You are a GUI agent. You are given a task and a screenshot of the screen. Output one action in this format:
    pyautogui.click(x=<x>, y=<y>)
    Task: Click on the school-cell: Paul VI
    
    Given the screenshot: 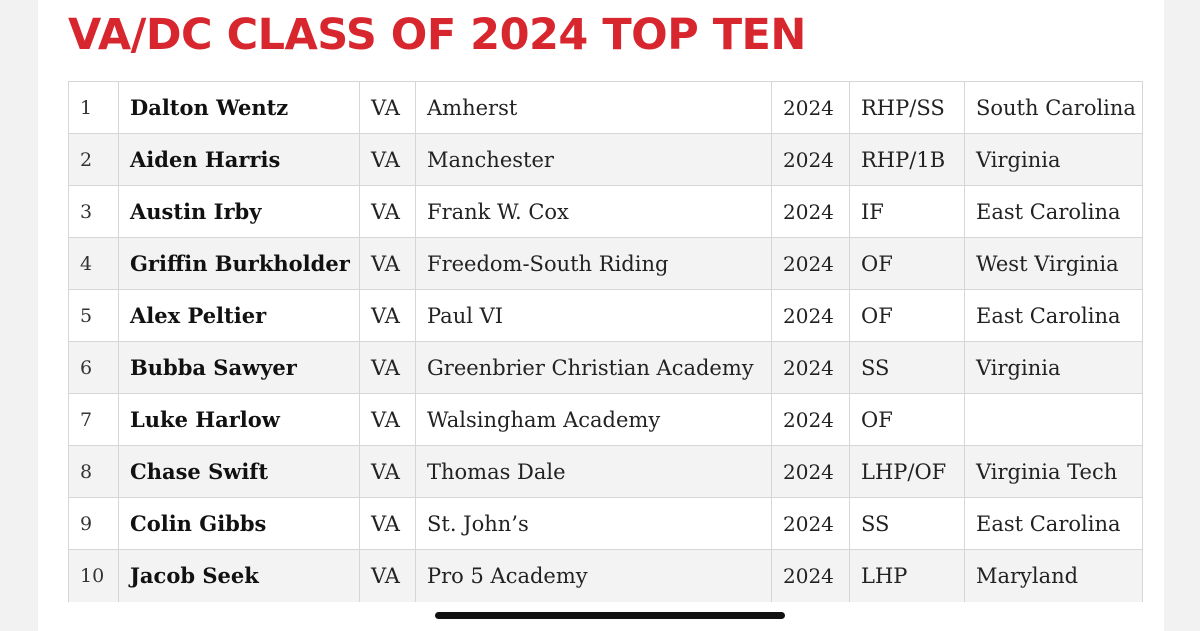 What is the action you would take?
    pyautogui.click(x=593, y=315)
    